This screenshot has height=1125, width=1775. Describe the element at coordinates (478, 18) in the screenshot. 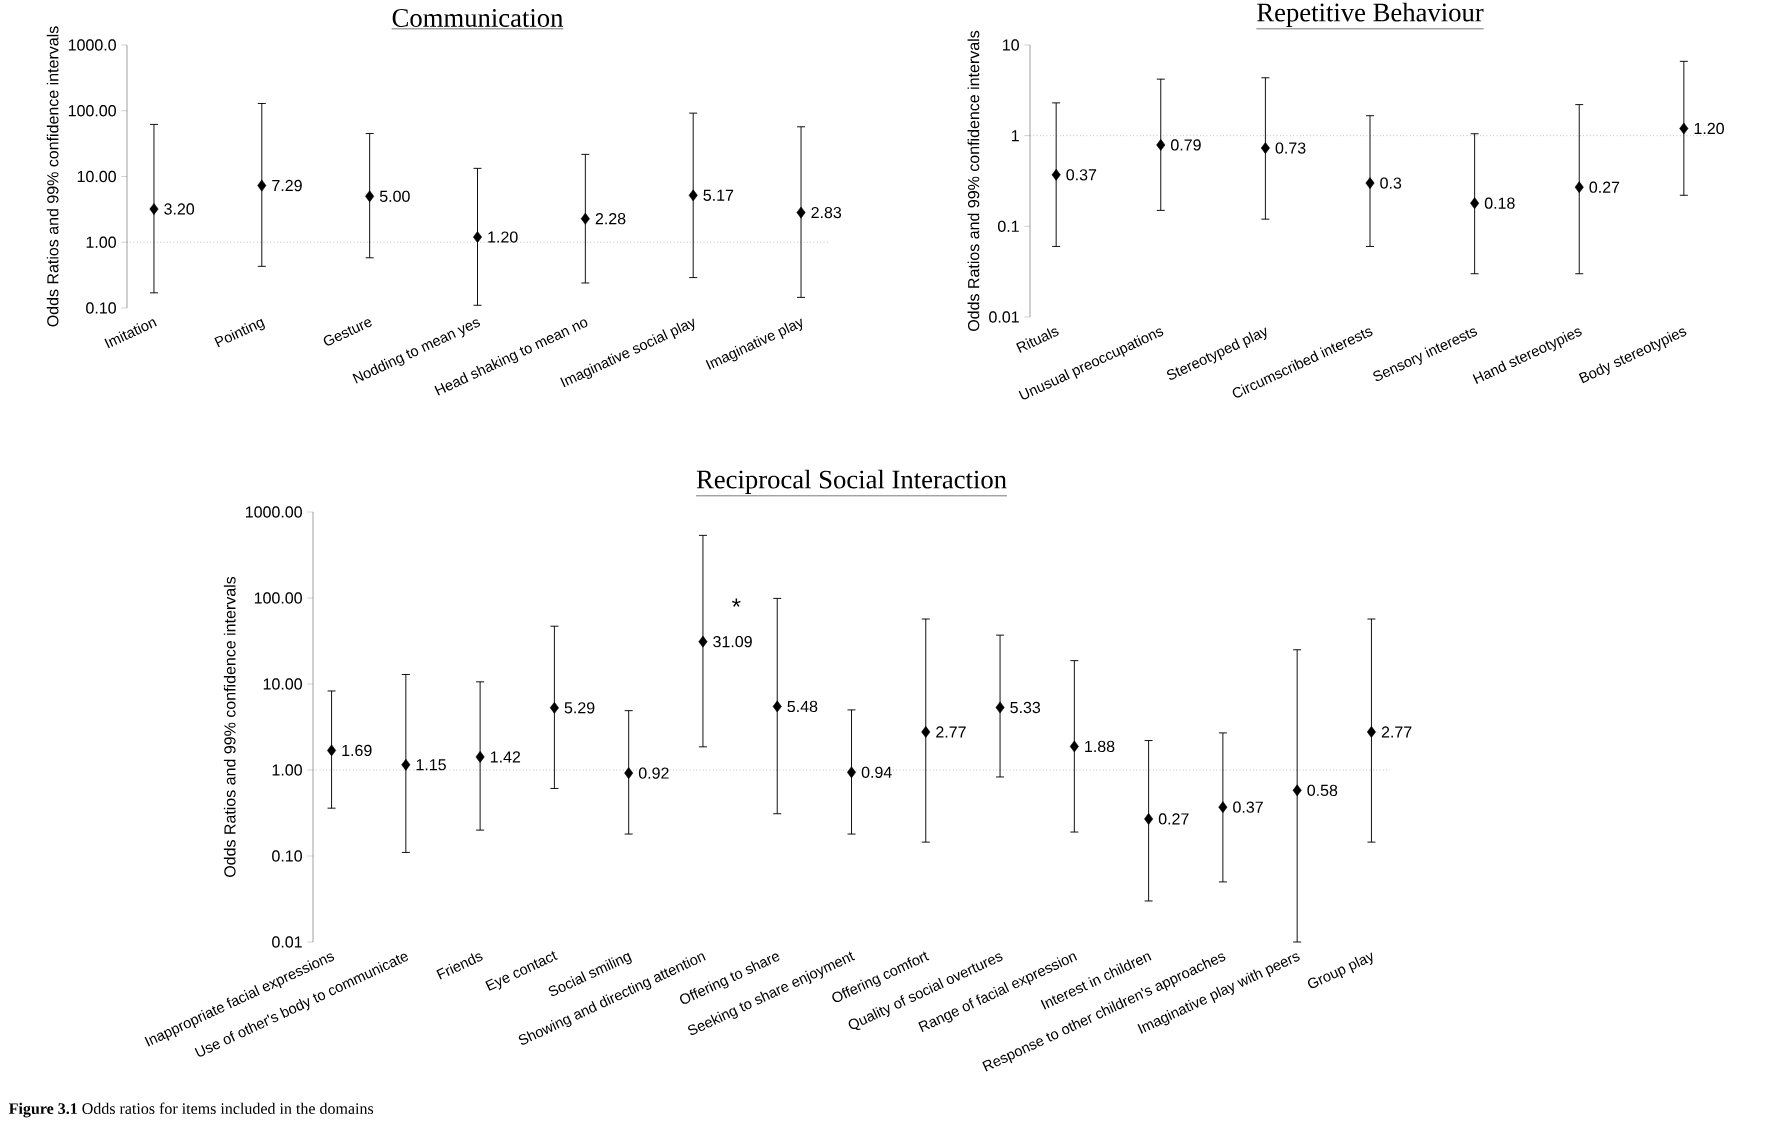

I see `chart-title: Communication` at that location.